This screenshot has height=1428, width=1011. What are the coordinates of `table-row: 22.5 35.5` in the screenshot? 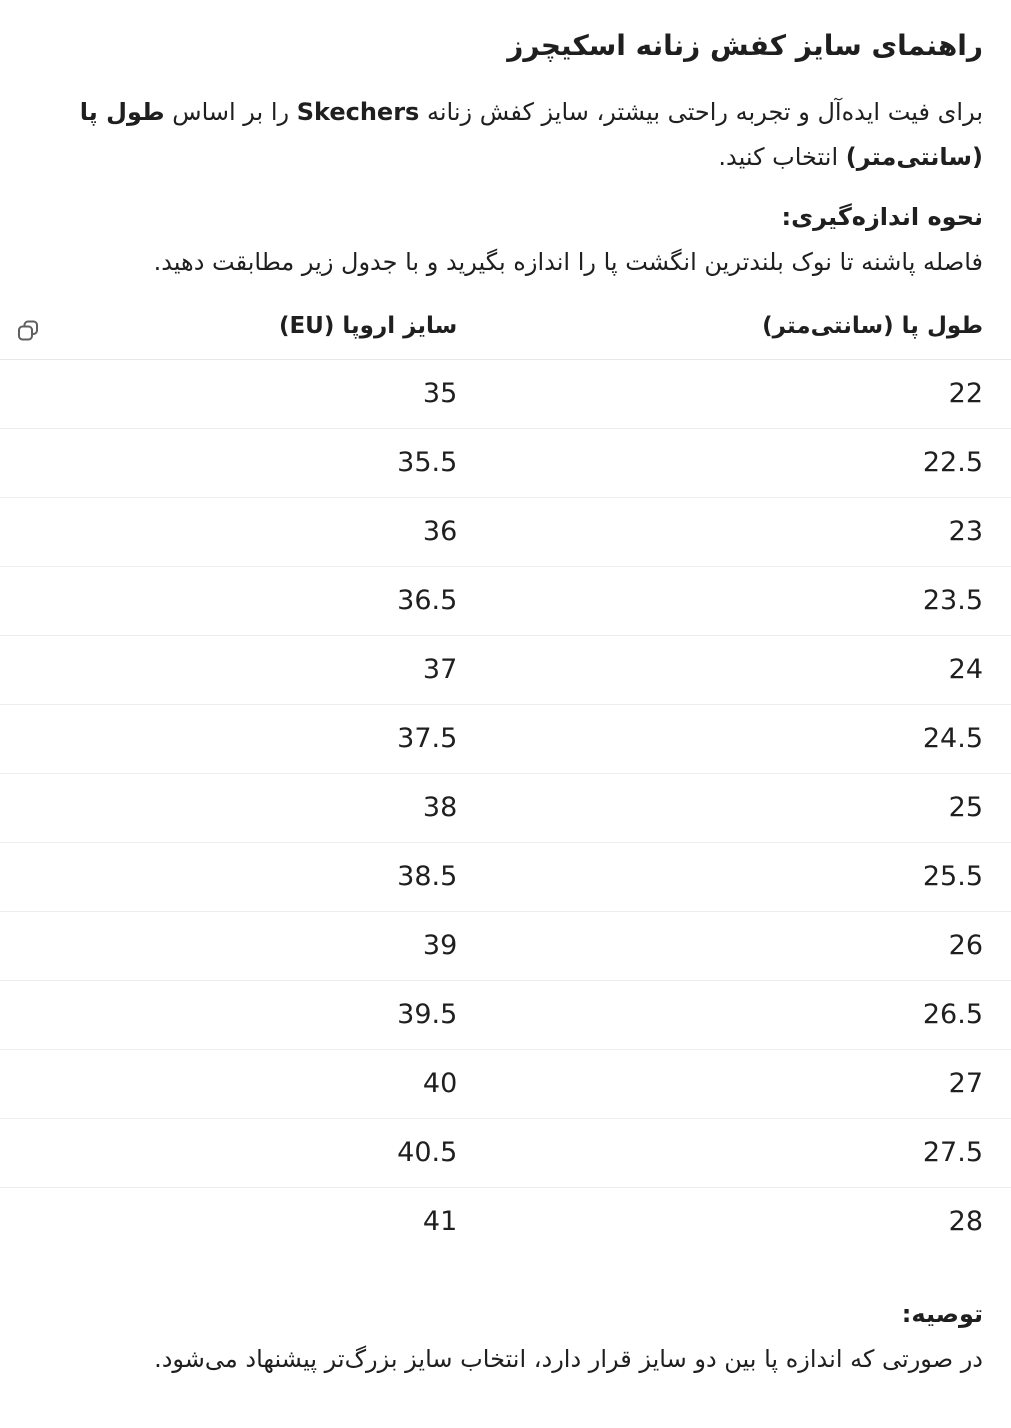 It's located at (505, 463).